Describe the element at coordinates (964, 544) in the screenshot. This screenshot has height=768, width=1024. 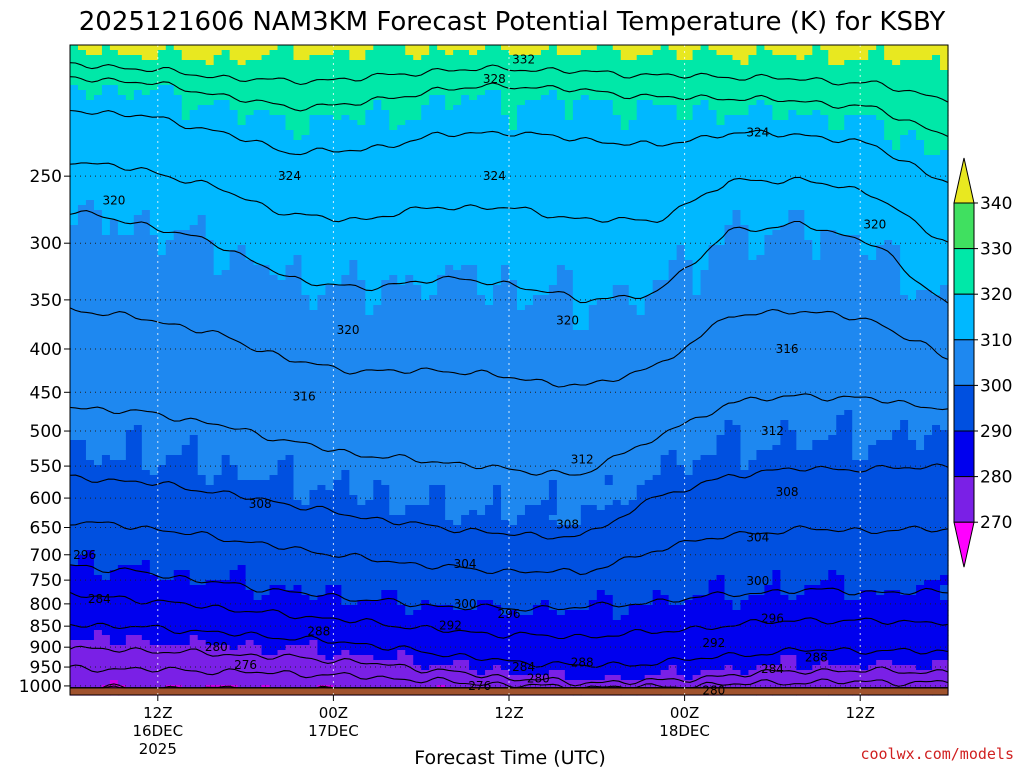
I see `colorbar-extend-bottom` at that location.